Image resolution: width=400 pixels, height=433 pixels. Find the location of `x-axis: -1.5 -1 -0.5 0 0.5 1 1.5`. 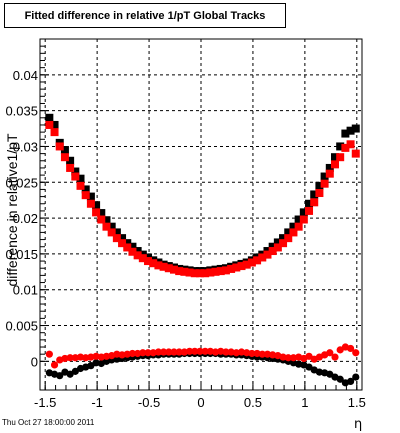

x-axis: -1.5 -1 -0.5 0 0.5 1 1.5 is located at coordinates (200, 395).